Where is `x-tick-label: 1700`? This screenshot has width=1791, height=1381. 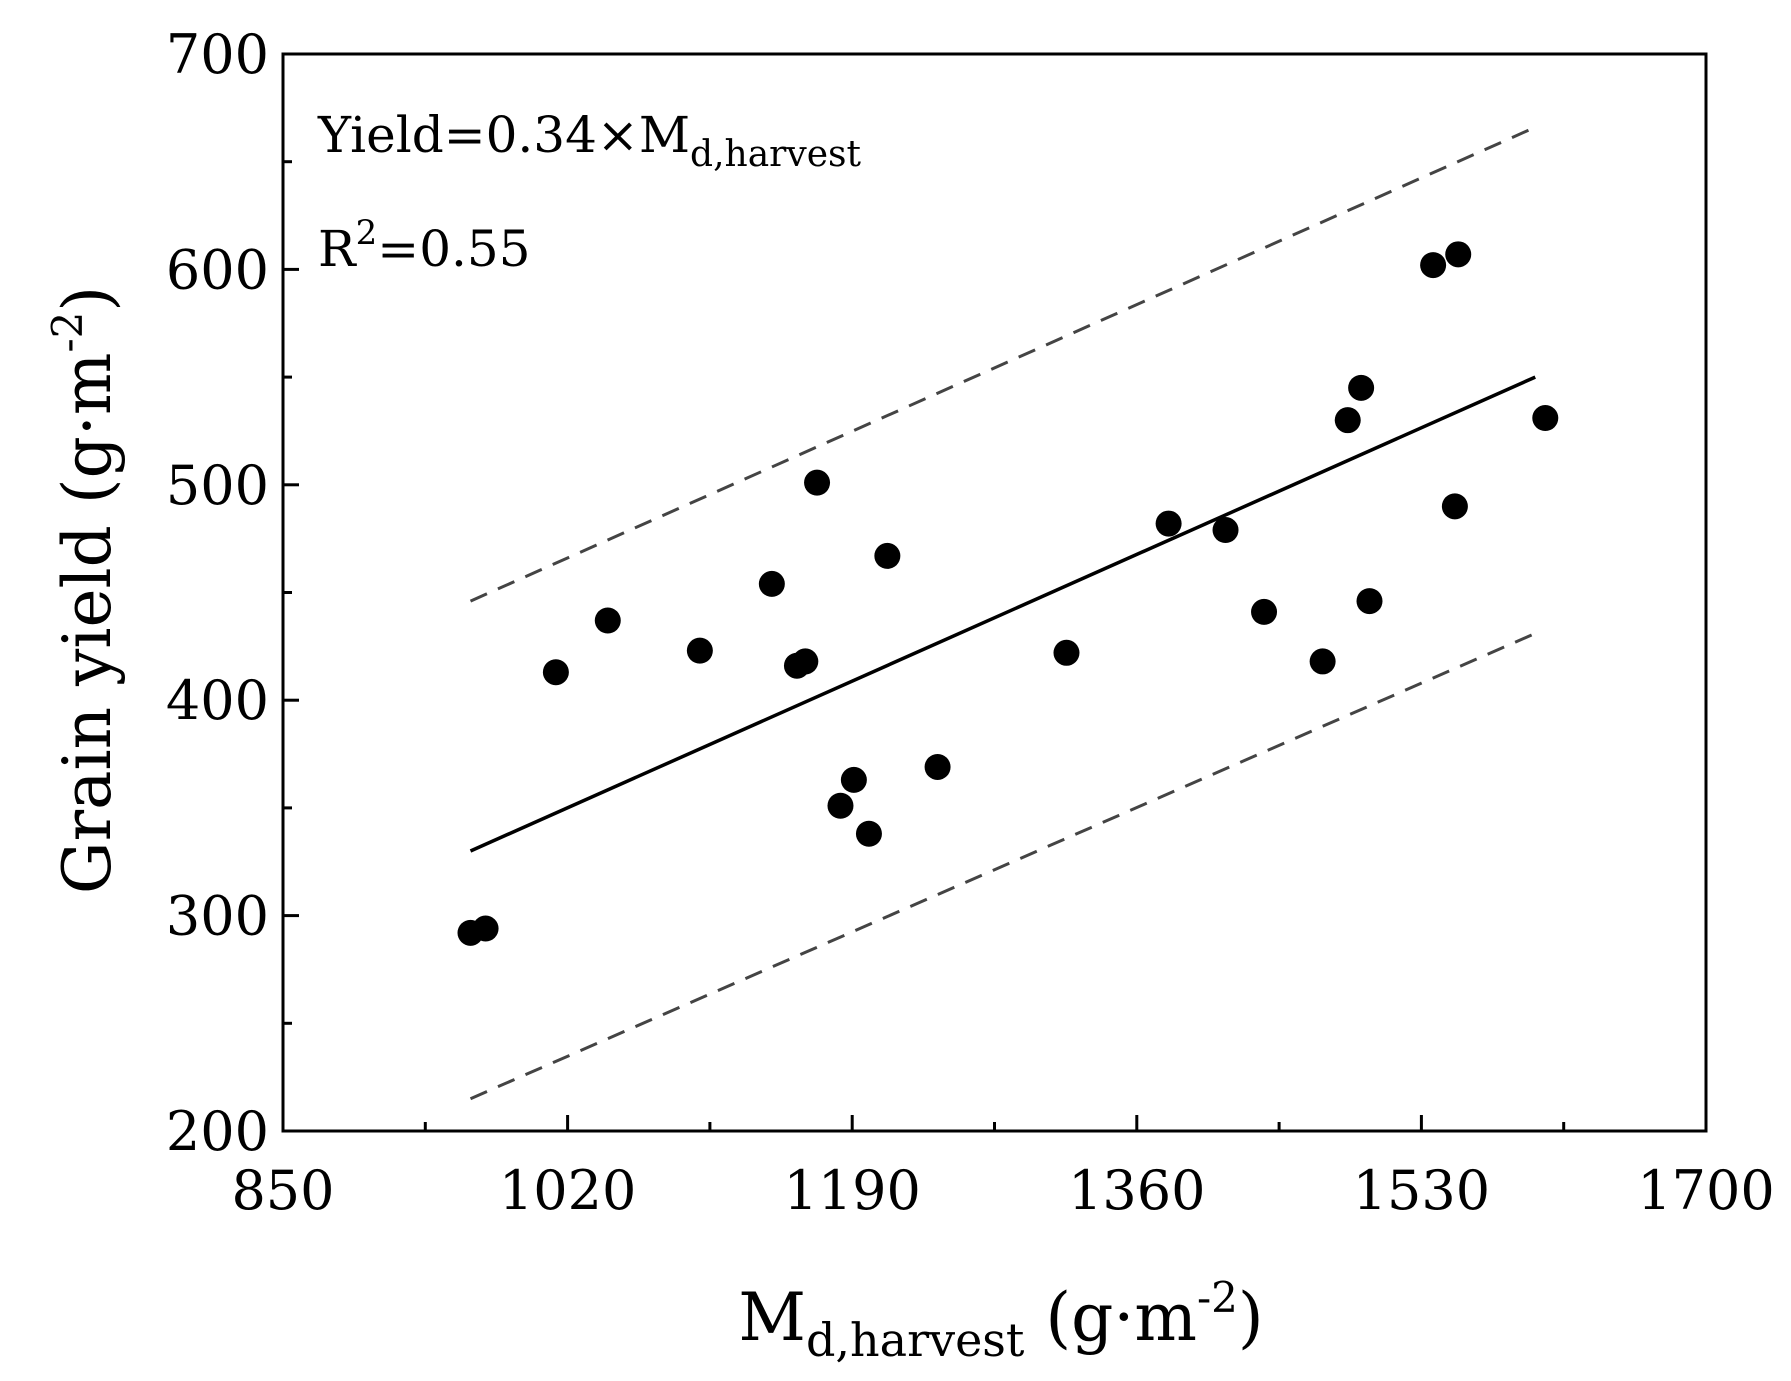
x-tick-label: 1700 is located at coordinates (1705, 1190).